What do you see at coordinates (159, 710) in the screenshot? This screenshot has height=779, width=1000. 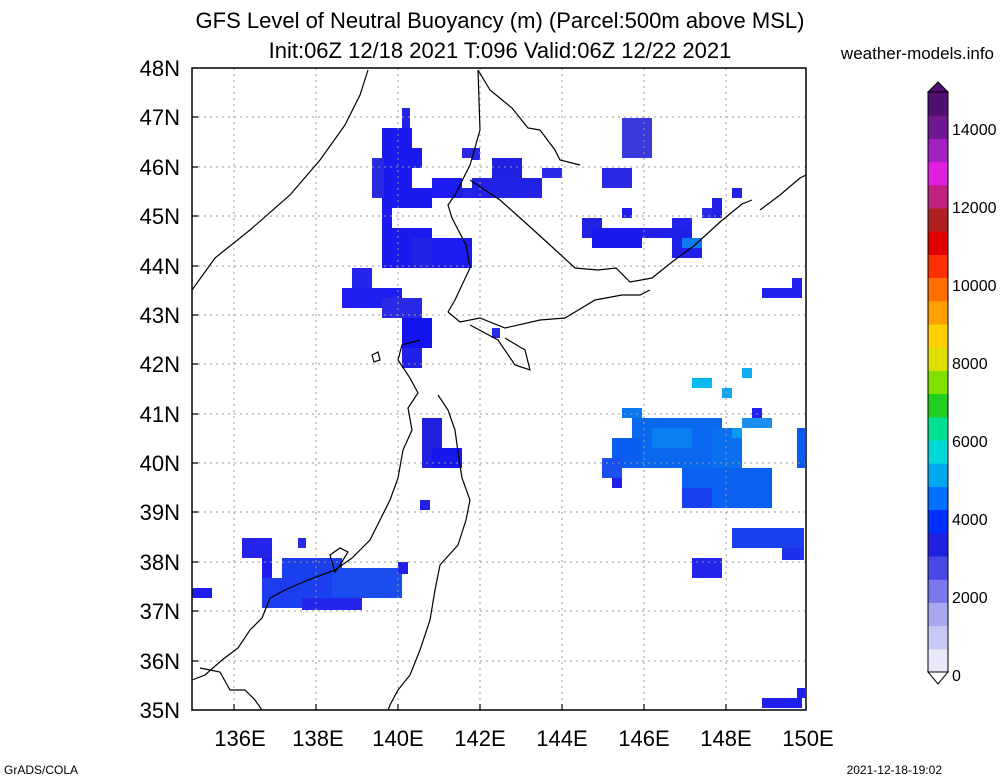 I see `lat-label: 35N` at bounding box center [159, 710].